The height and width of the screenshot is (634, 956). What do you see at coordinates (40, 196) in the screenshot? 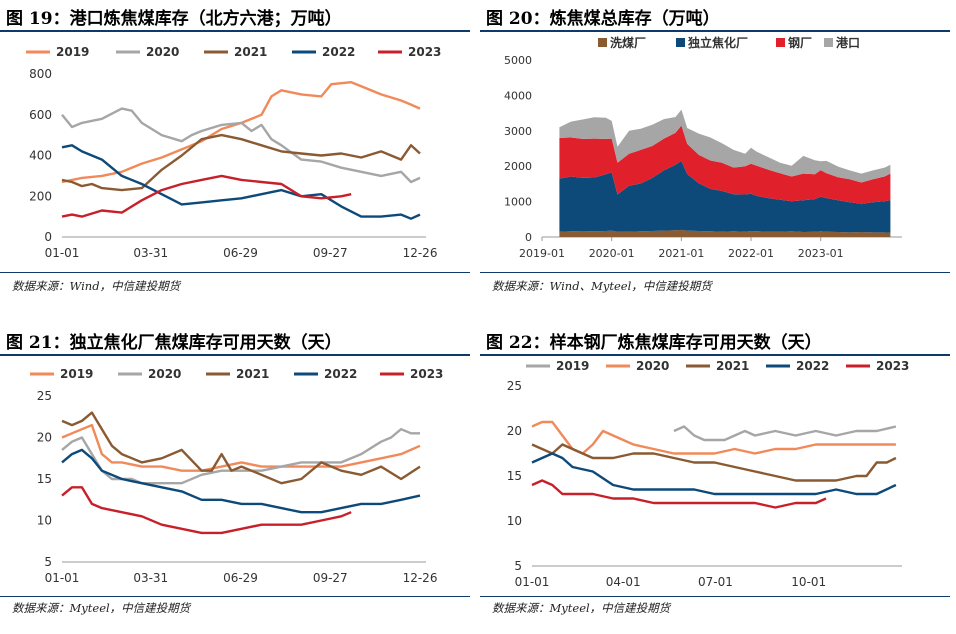
I see `y-tick-label: 200` at bounding box center [40, 196].